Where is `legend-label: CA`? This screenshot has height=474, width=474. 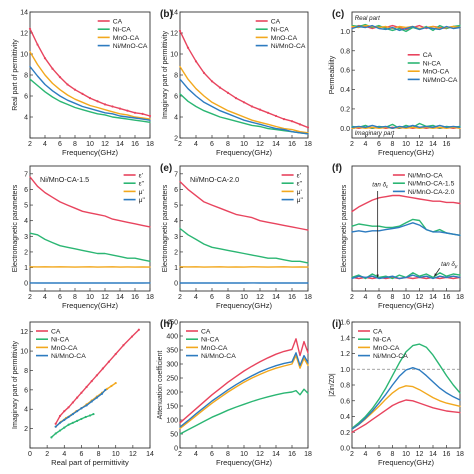 legend-label: CA is located at coordinates (428, 55).